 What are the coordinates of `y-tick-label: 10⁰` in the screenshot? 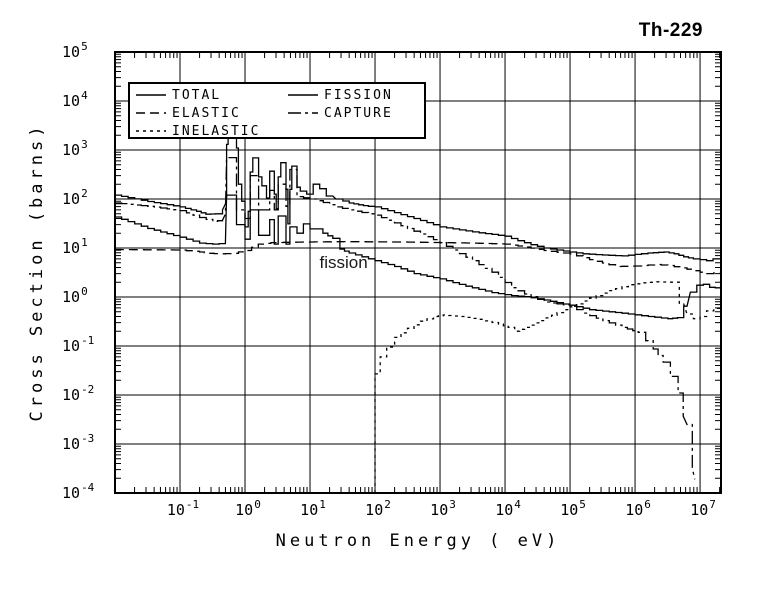 It's located at (75, 295).